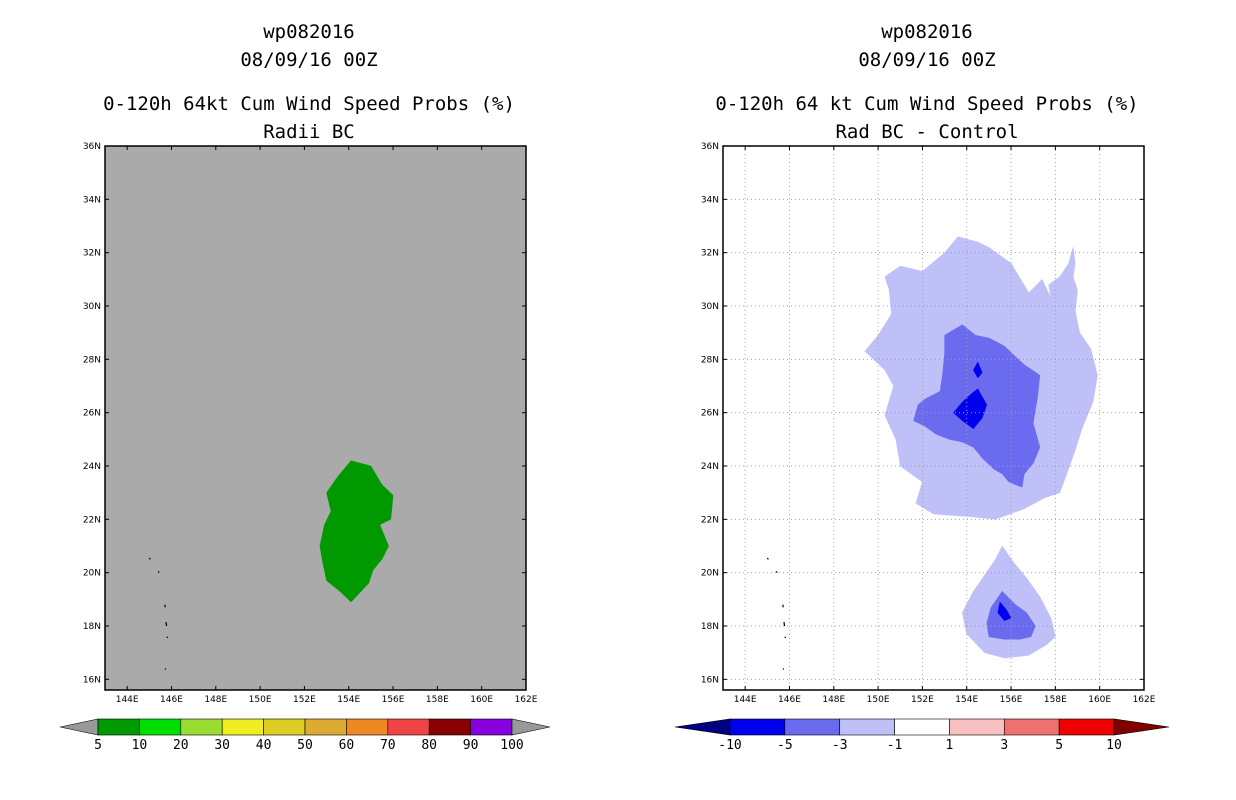  I want to click on left-xtick-label: 152E, so click(304, 700).